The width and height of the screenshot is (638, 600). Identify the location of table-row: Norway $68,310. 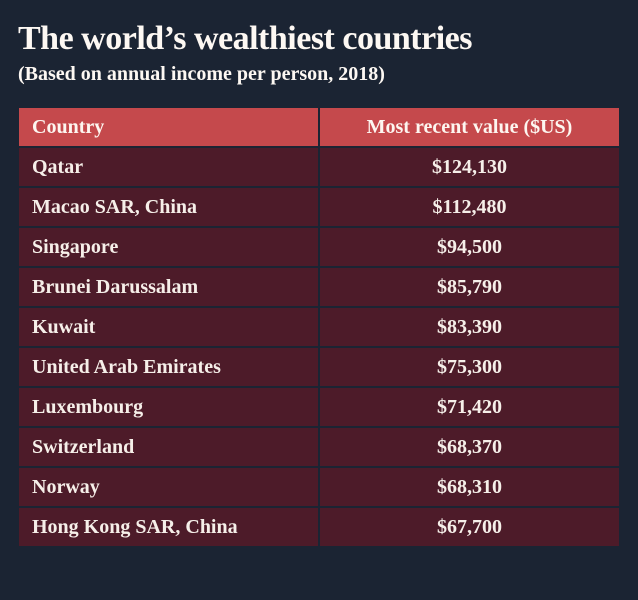
(319, 487).